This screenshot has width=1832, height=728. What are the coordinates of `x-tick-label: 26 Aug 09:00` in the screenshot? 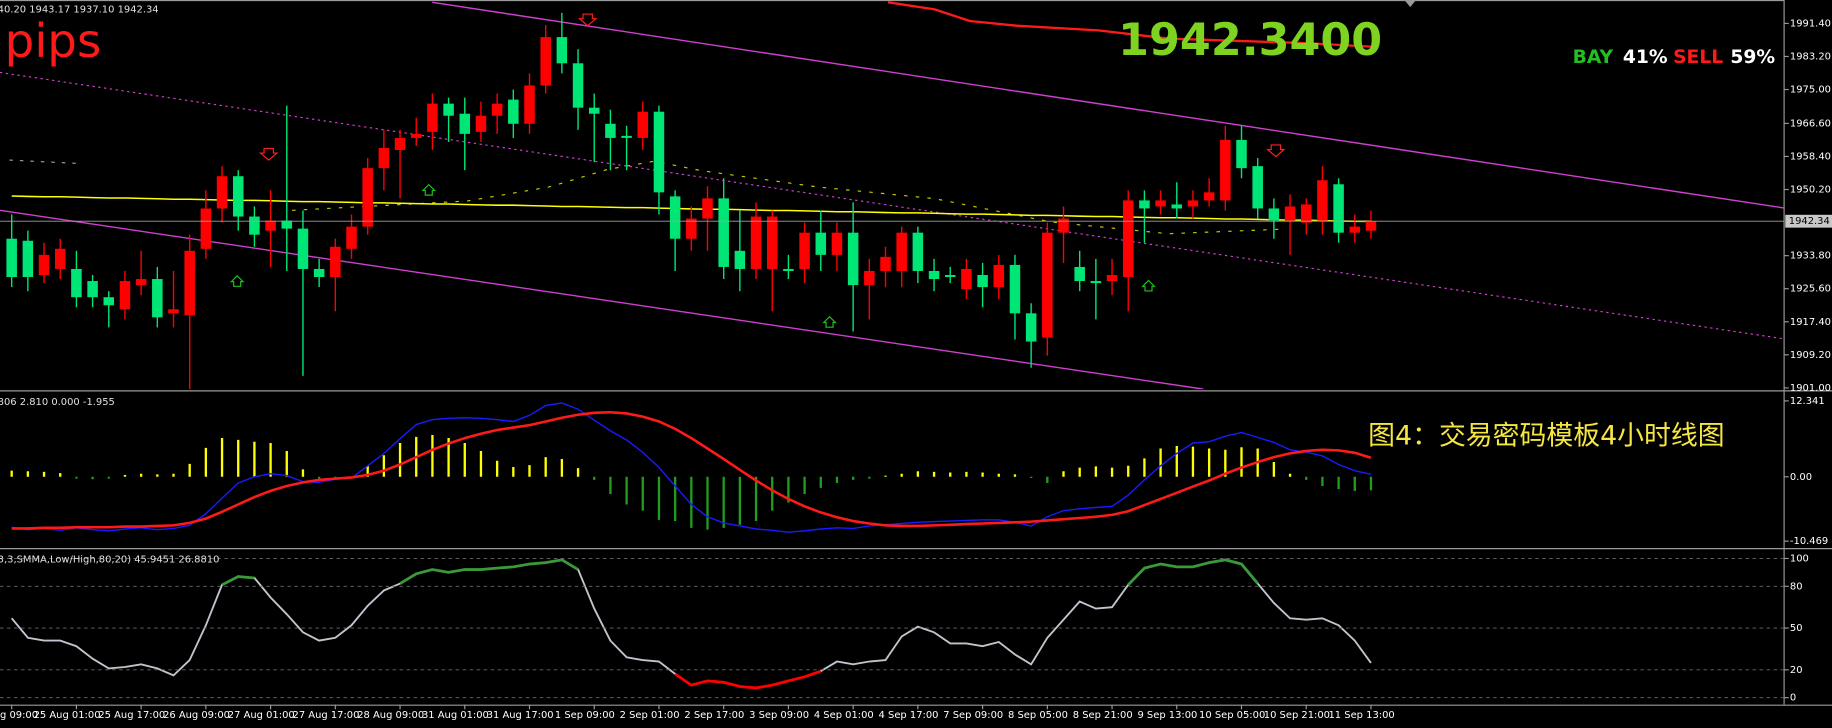 It's located at (196, 715).